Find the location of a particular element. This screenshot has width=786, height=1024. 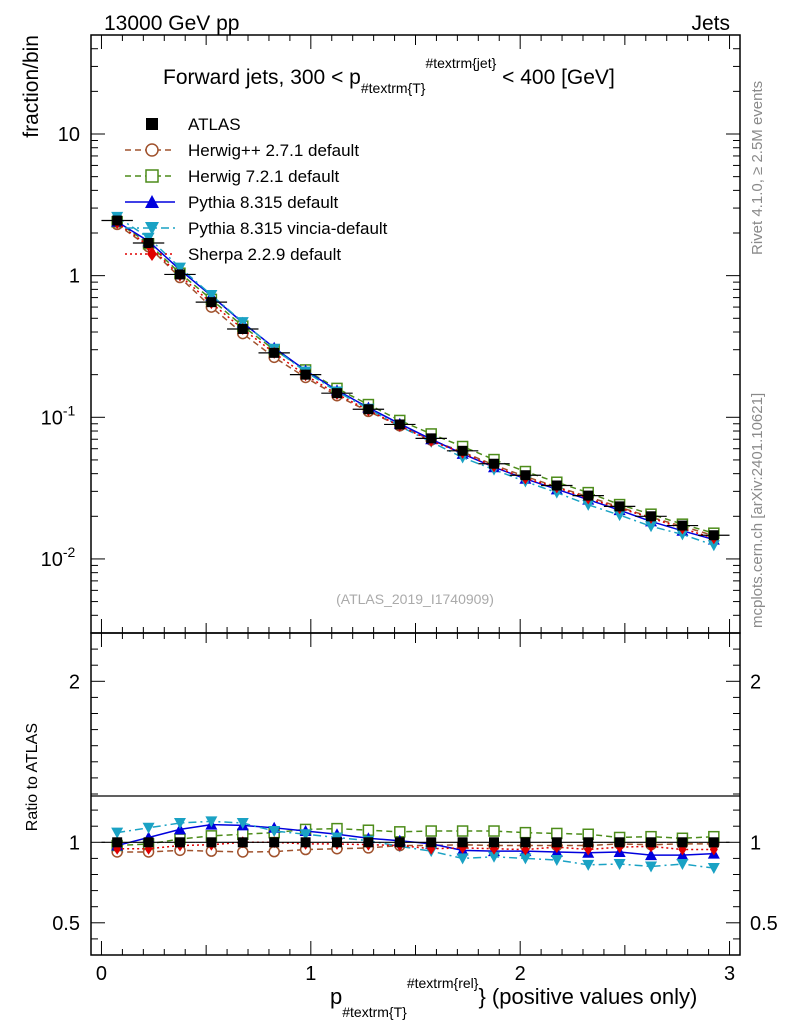

legend-entry-pythia-8-315-vincia-default: Pythia 8.315 vincia-default is located at coordinates (256, 228).